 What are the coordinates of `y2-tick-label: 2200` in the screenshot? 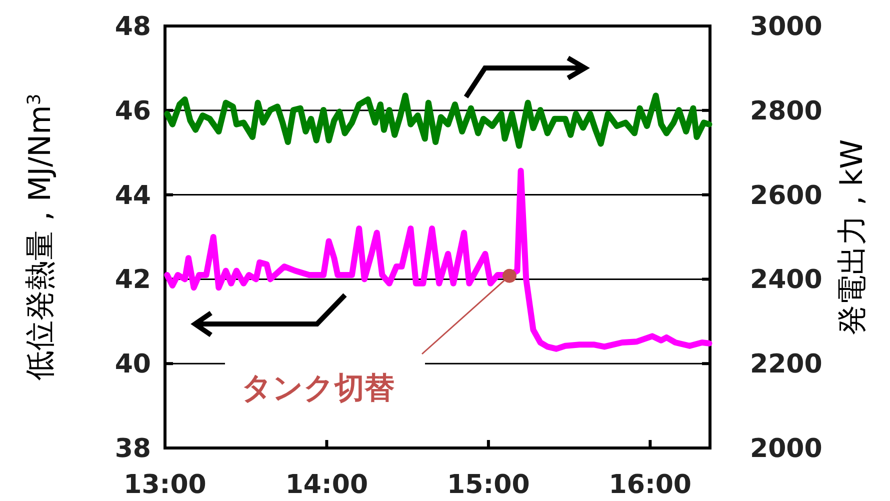 It's located at (786, 365).